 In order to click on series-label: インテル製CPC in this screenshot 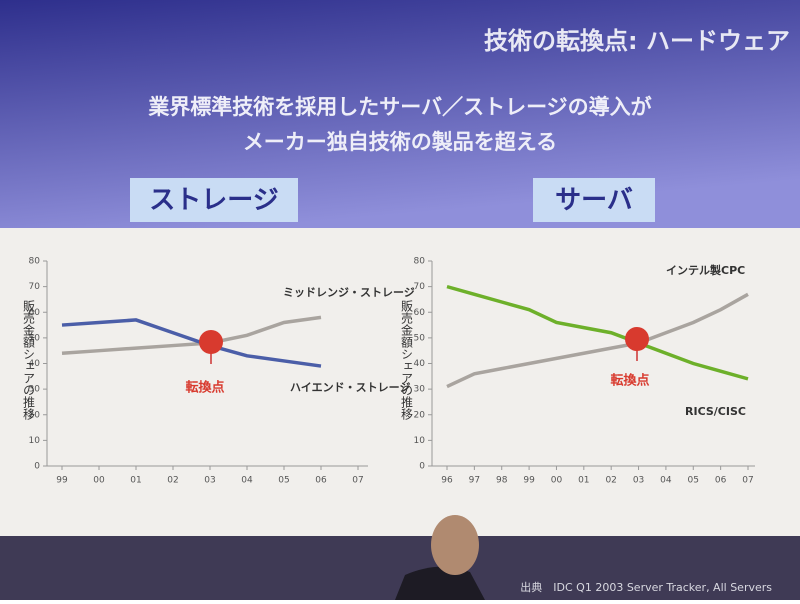, I will do `click(705, 270)`.